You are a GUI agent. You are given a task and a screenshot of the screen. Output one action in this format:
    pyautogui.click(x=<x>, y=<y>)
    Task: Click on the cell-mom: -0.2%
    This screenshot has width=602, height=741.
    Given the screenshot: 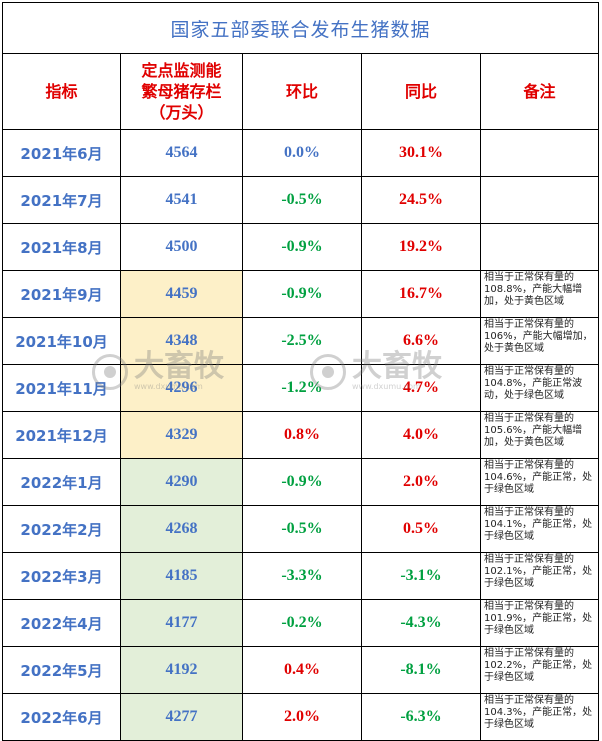 What is the action you would take?
    pyautogui.click(x=302, y=623)
    